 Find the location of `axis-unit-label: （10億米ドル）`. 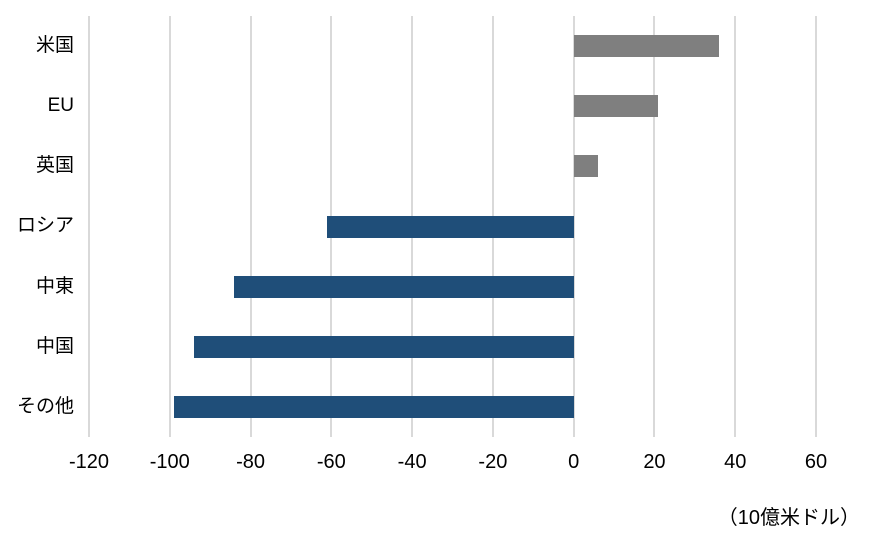

axis-unit-label: （10億米ドル） is located at coordinates (788, 518).